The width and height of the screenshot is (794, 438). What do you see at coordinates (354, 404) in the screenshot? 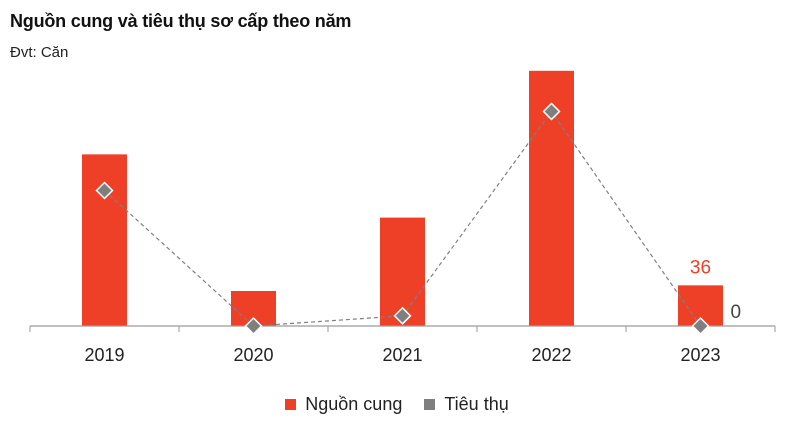
I see `legend-label-supply: Nguồn cung` at bounding box center [354, 404].